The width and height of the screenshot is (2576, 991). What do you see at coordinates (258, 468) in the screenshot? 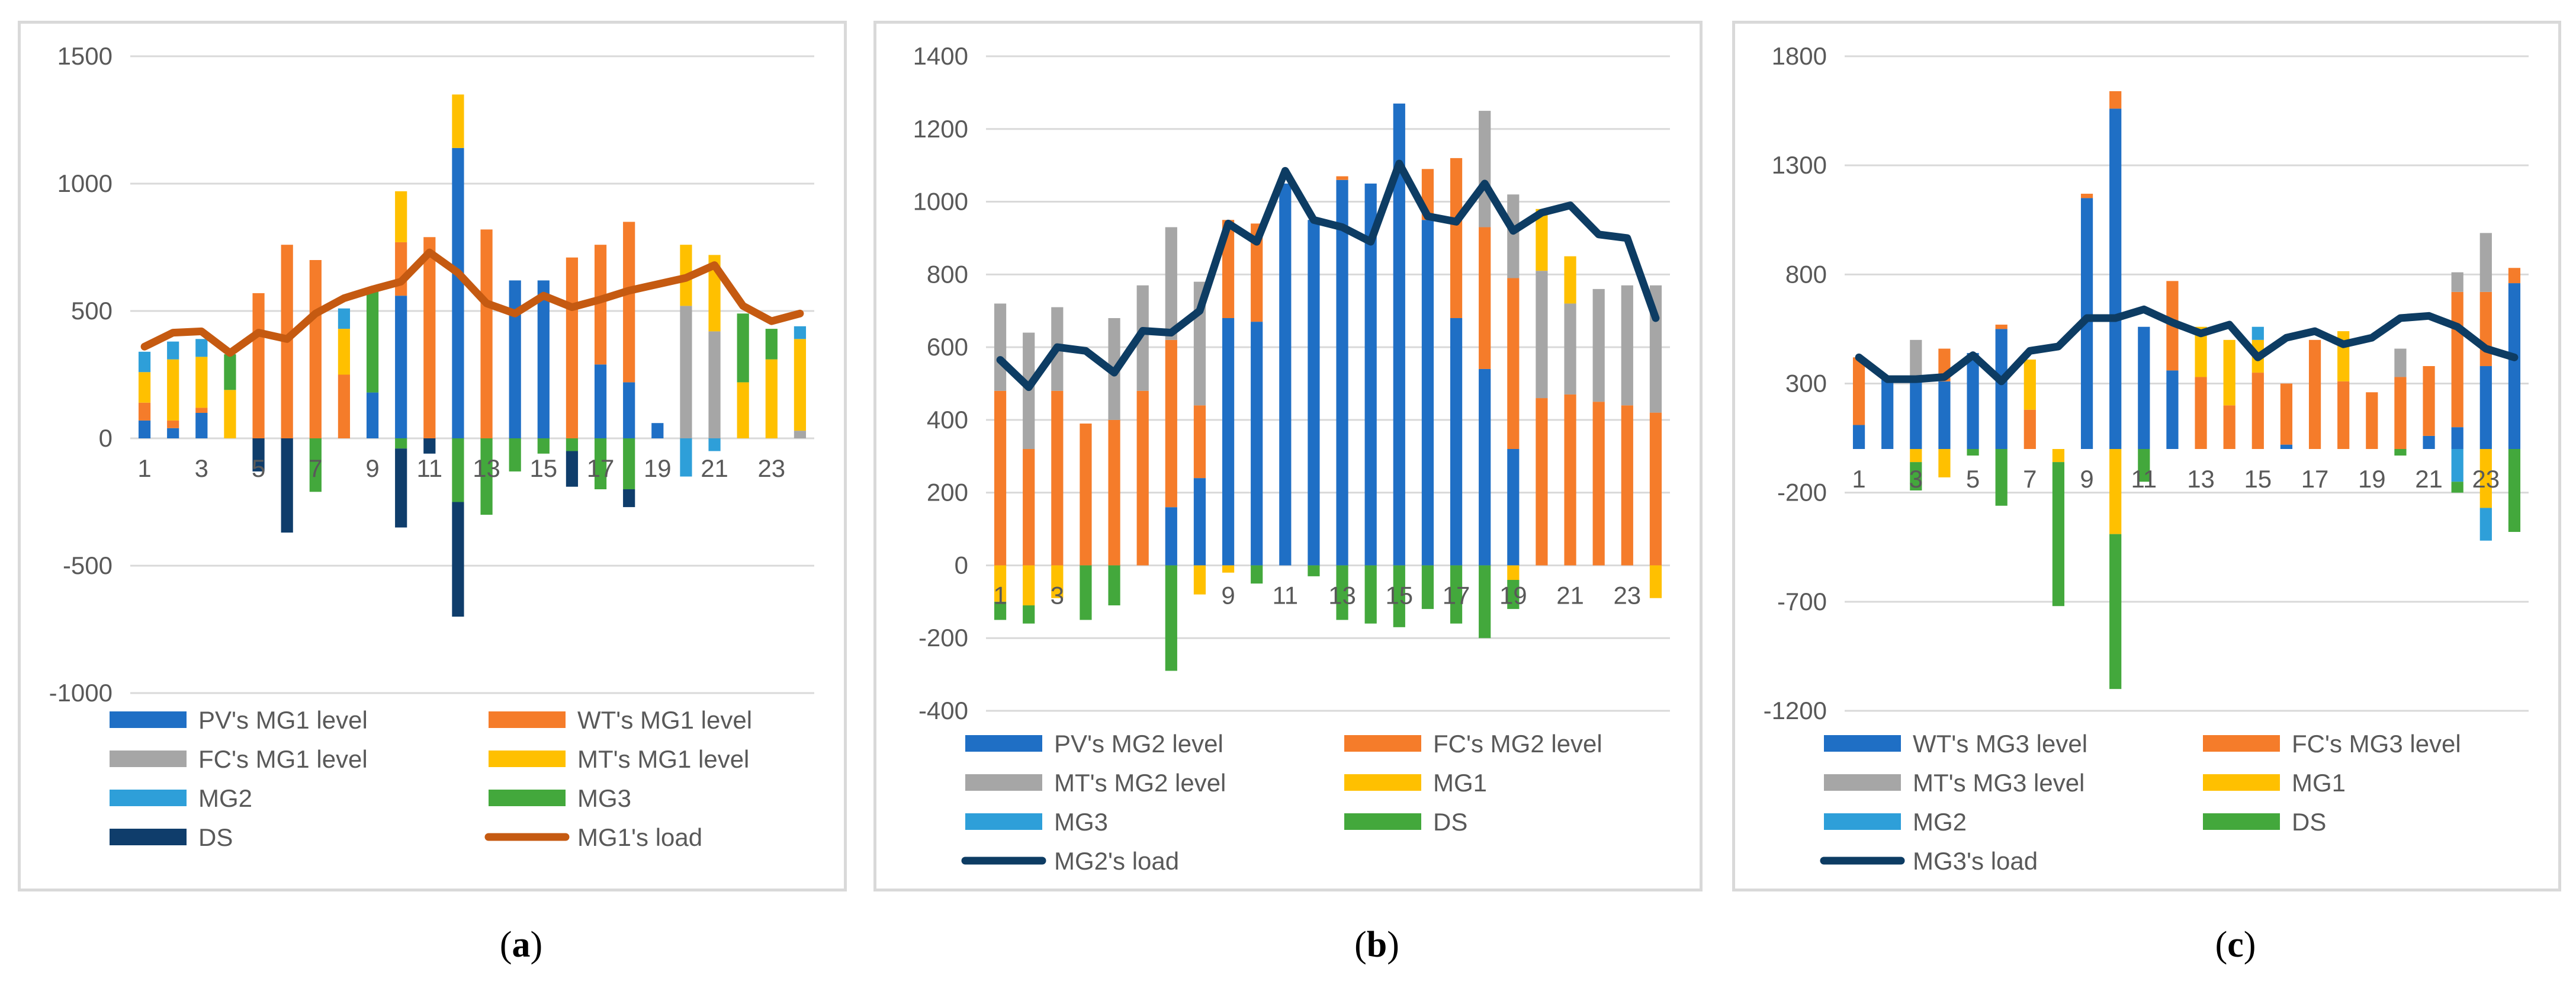
I see `x-tick-label: 5` at bounding box center [258, 468].